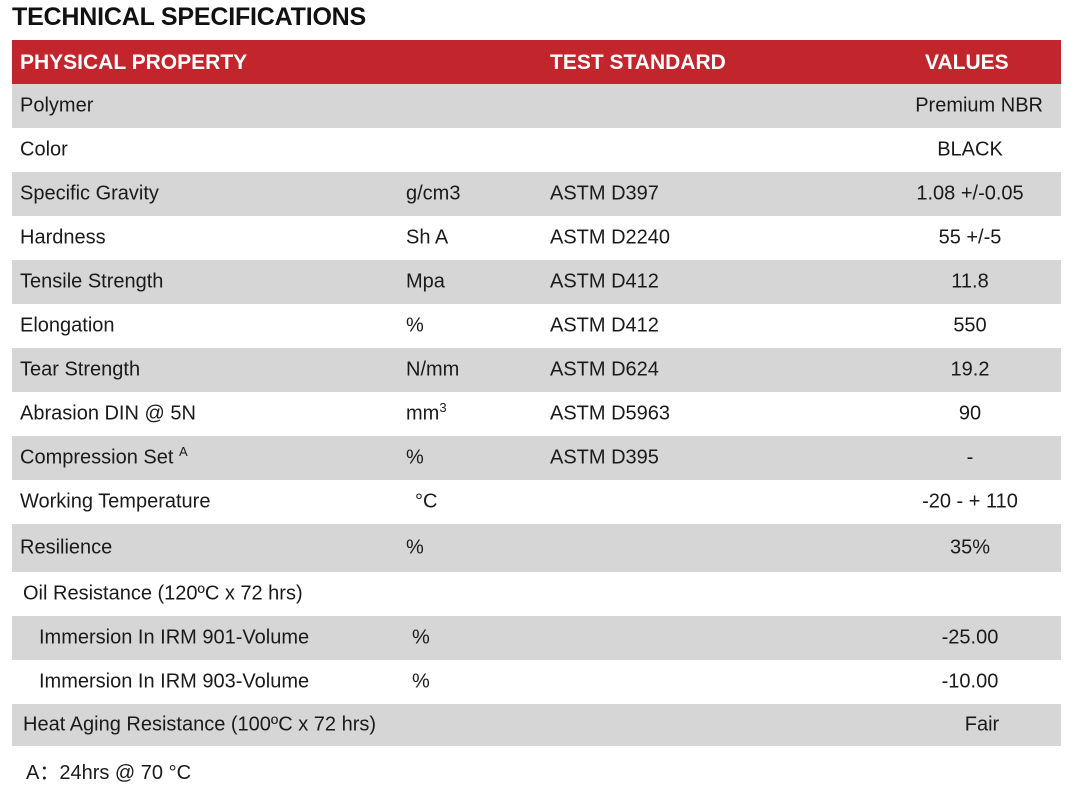  I want to click on cell-property: Immersion In IRM 901-Volume, so click(174, 637).